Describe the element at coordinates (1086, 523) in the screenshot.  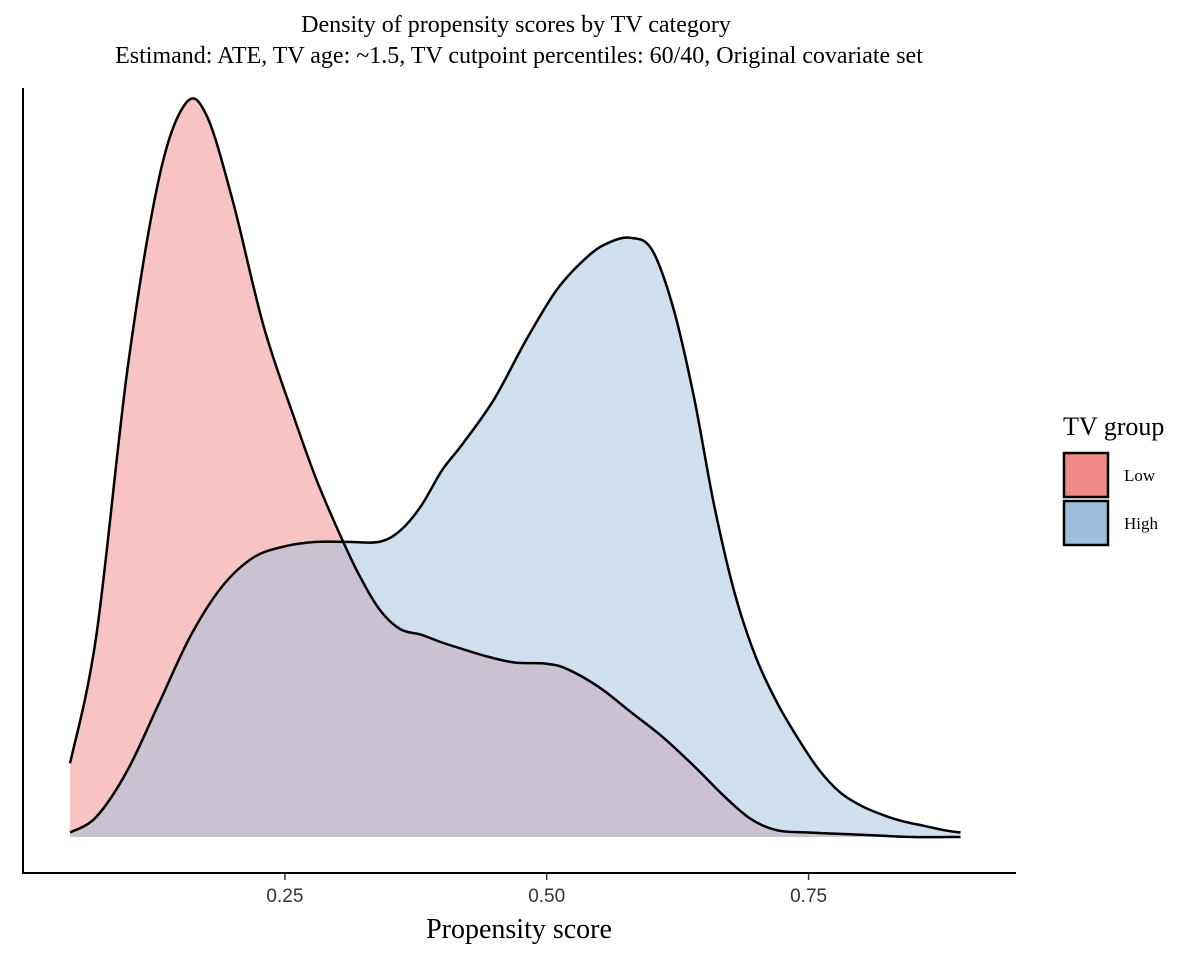
I see `legend-key-high` at that location.